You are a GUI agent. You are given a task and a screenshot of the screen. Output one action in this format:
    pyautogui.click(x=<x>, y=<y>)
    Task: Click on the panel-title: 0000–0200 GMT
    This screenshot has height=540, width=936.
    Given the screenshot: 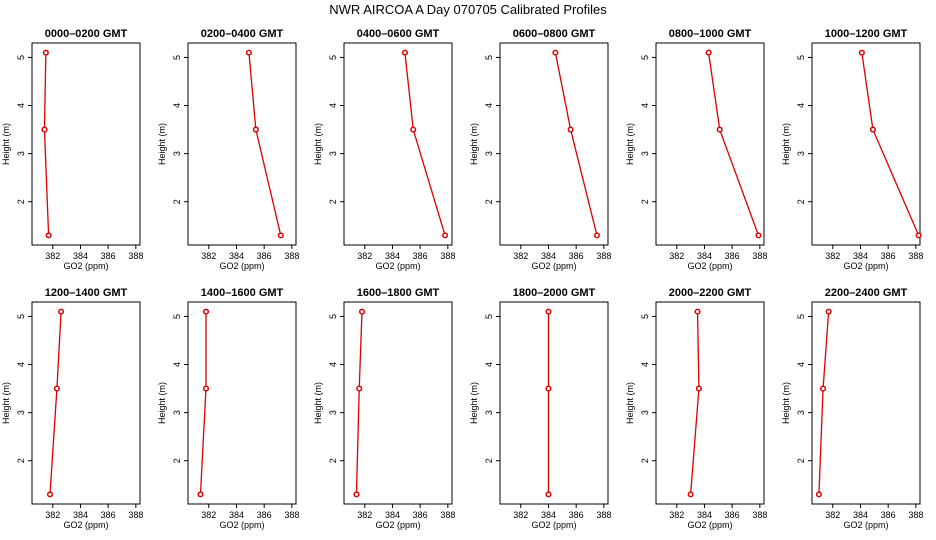 What is the action you would take?
    pyautogui.click(x=86, y=34)
    